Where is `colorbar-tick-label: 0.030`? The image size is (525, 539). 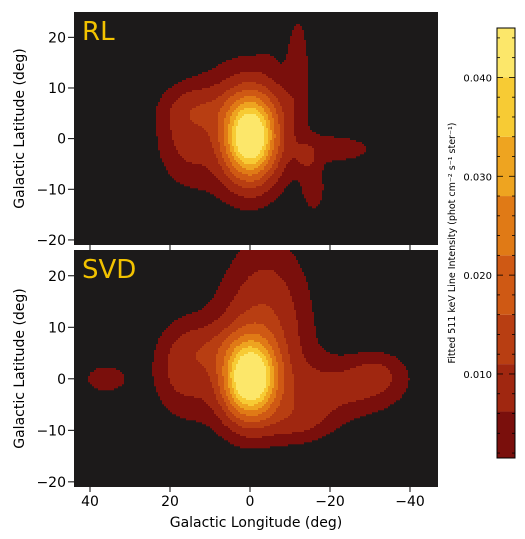
colorbar-tick-label: 0.030 is located at coordinates (477, 177).